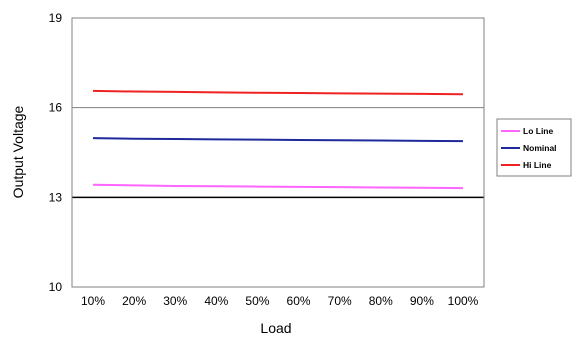  Describe the element at coordinates (340, 301) in the screenshot. I see `x-tick-label: 70%` at that location.